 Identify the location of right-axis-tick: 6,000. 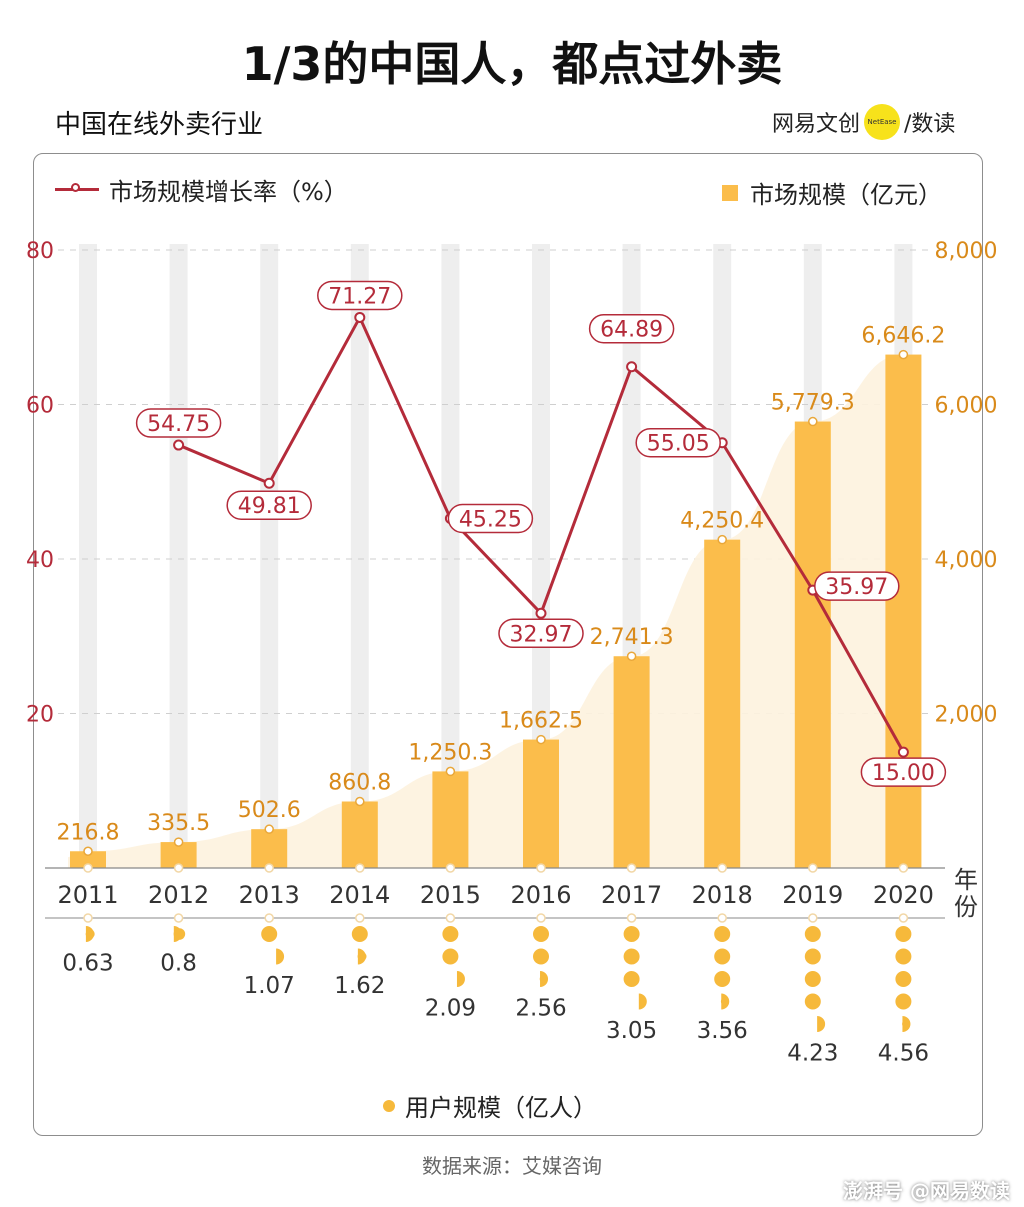
(966, 406).